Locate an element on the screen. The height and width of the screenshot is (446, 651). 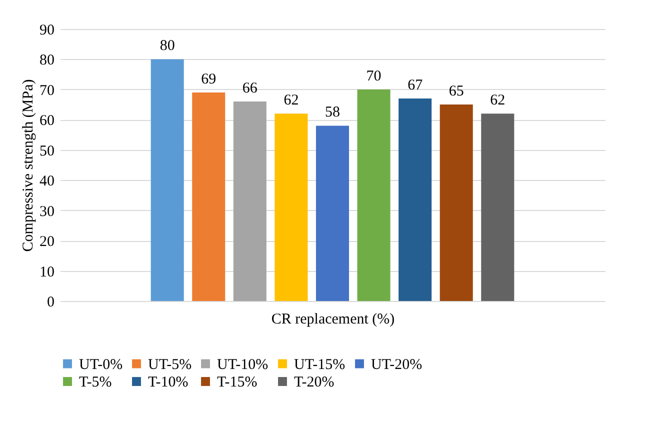
data-label: 58 is located at coordinates (332, 112).